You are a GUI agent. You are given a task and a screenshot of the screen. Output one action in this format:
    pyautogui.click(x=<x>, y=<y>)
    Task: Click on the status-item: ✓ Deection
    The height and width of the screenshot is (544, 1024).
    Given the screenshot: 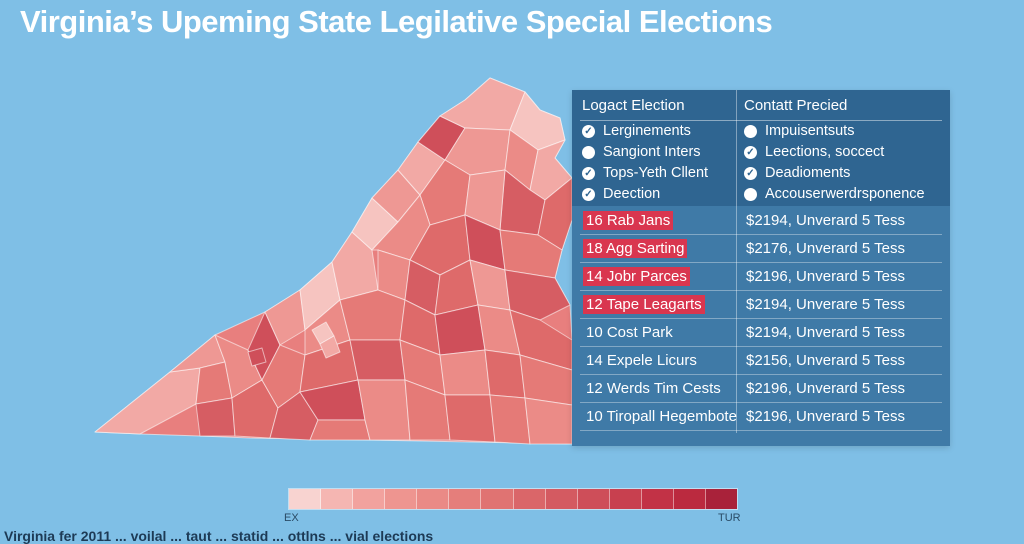 What is the action you would take?
    pyautogui.click(x=621, y=194)
    